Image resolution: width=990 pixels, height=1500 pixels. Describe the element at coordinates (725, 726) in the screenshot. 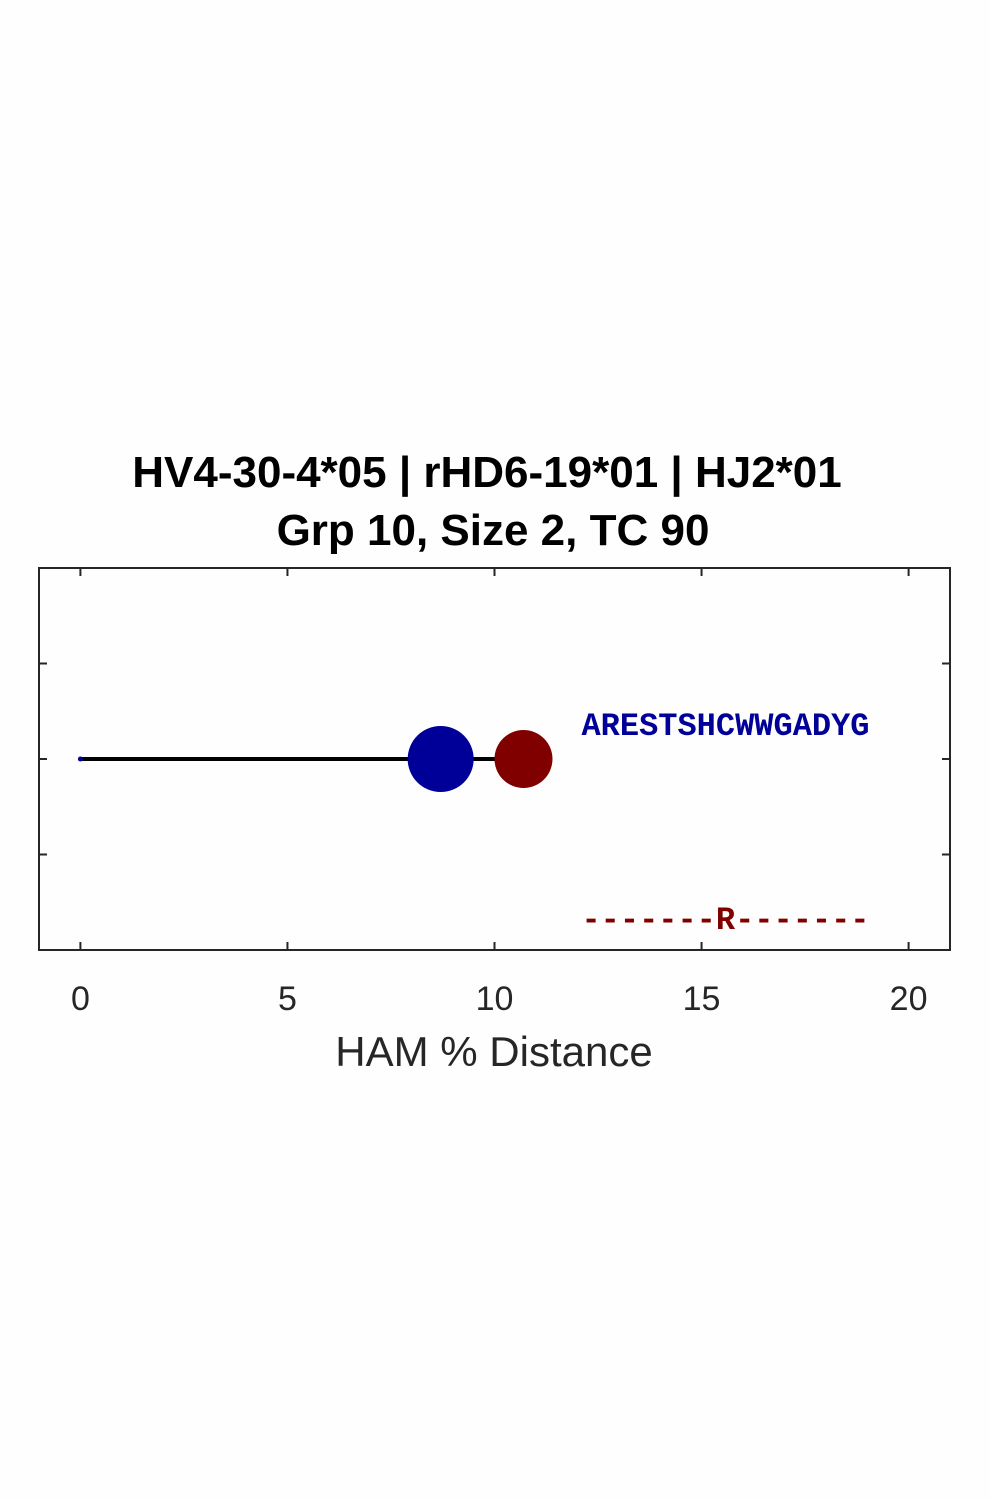

I see `sequence-annotation: ARESTSHCWWGADYG` at that location.